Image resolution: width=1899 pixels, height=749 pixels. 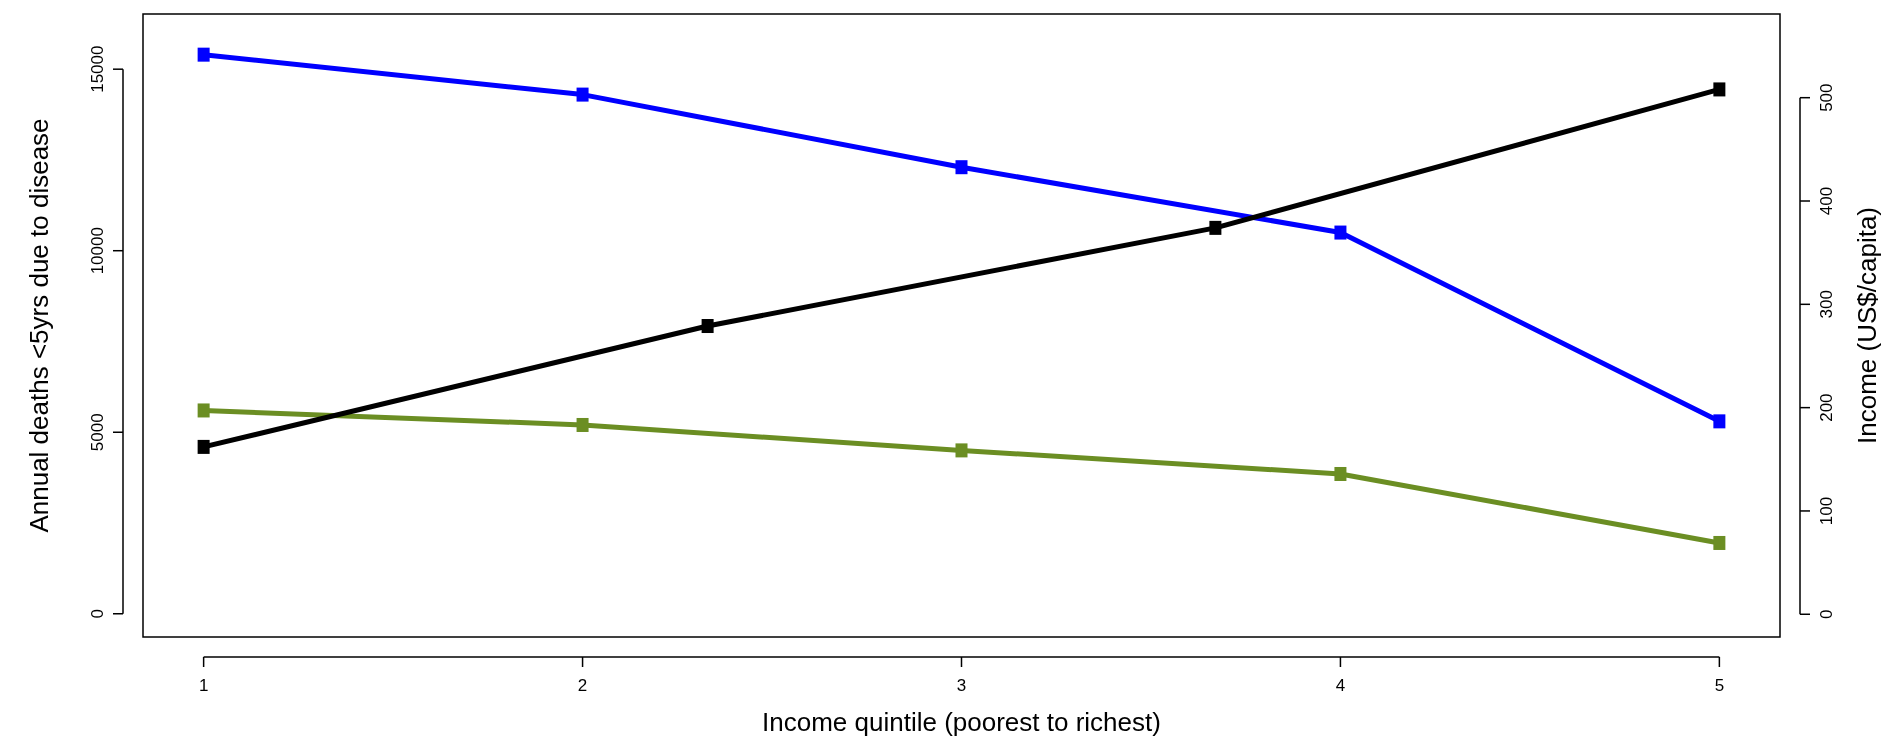 I want to click on y-tick-label: 5000, so click(x=97, y=432).